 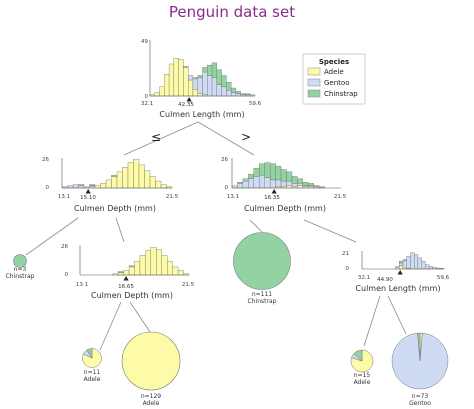 I want to click on edge-root-right, so click(x=226, y=138).